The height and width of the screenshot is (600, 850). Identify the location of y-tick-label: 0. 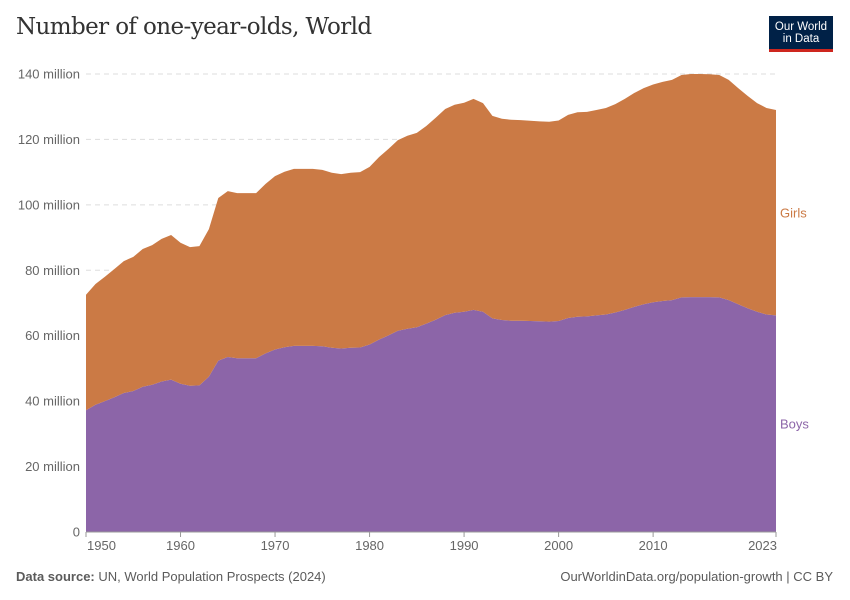
(76, 532).